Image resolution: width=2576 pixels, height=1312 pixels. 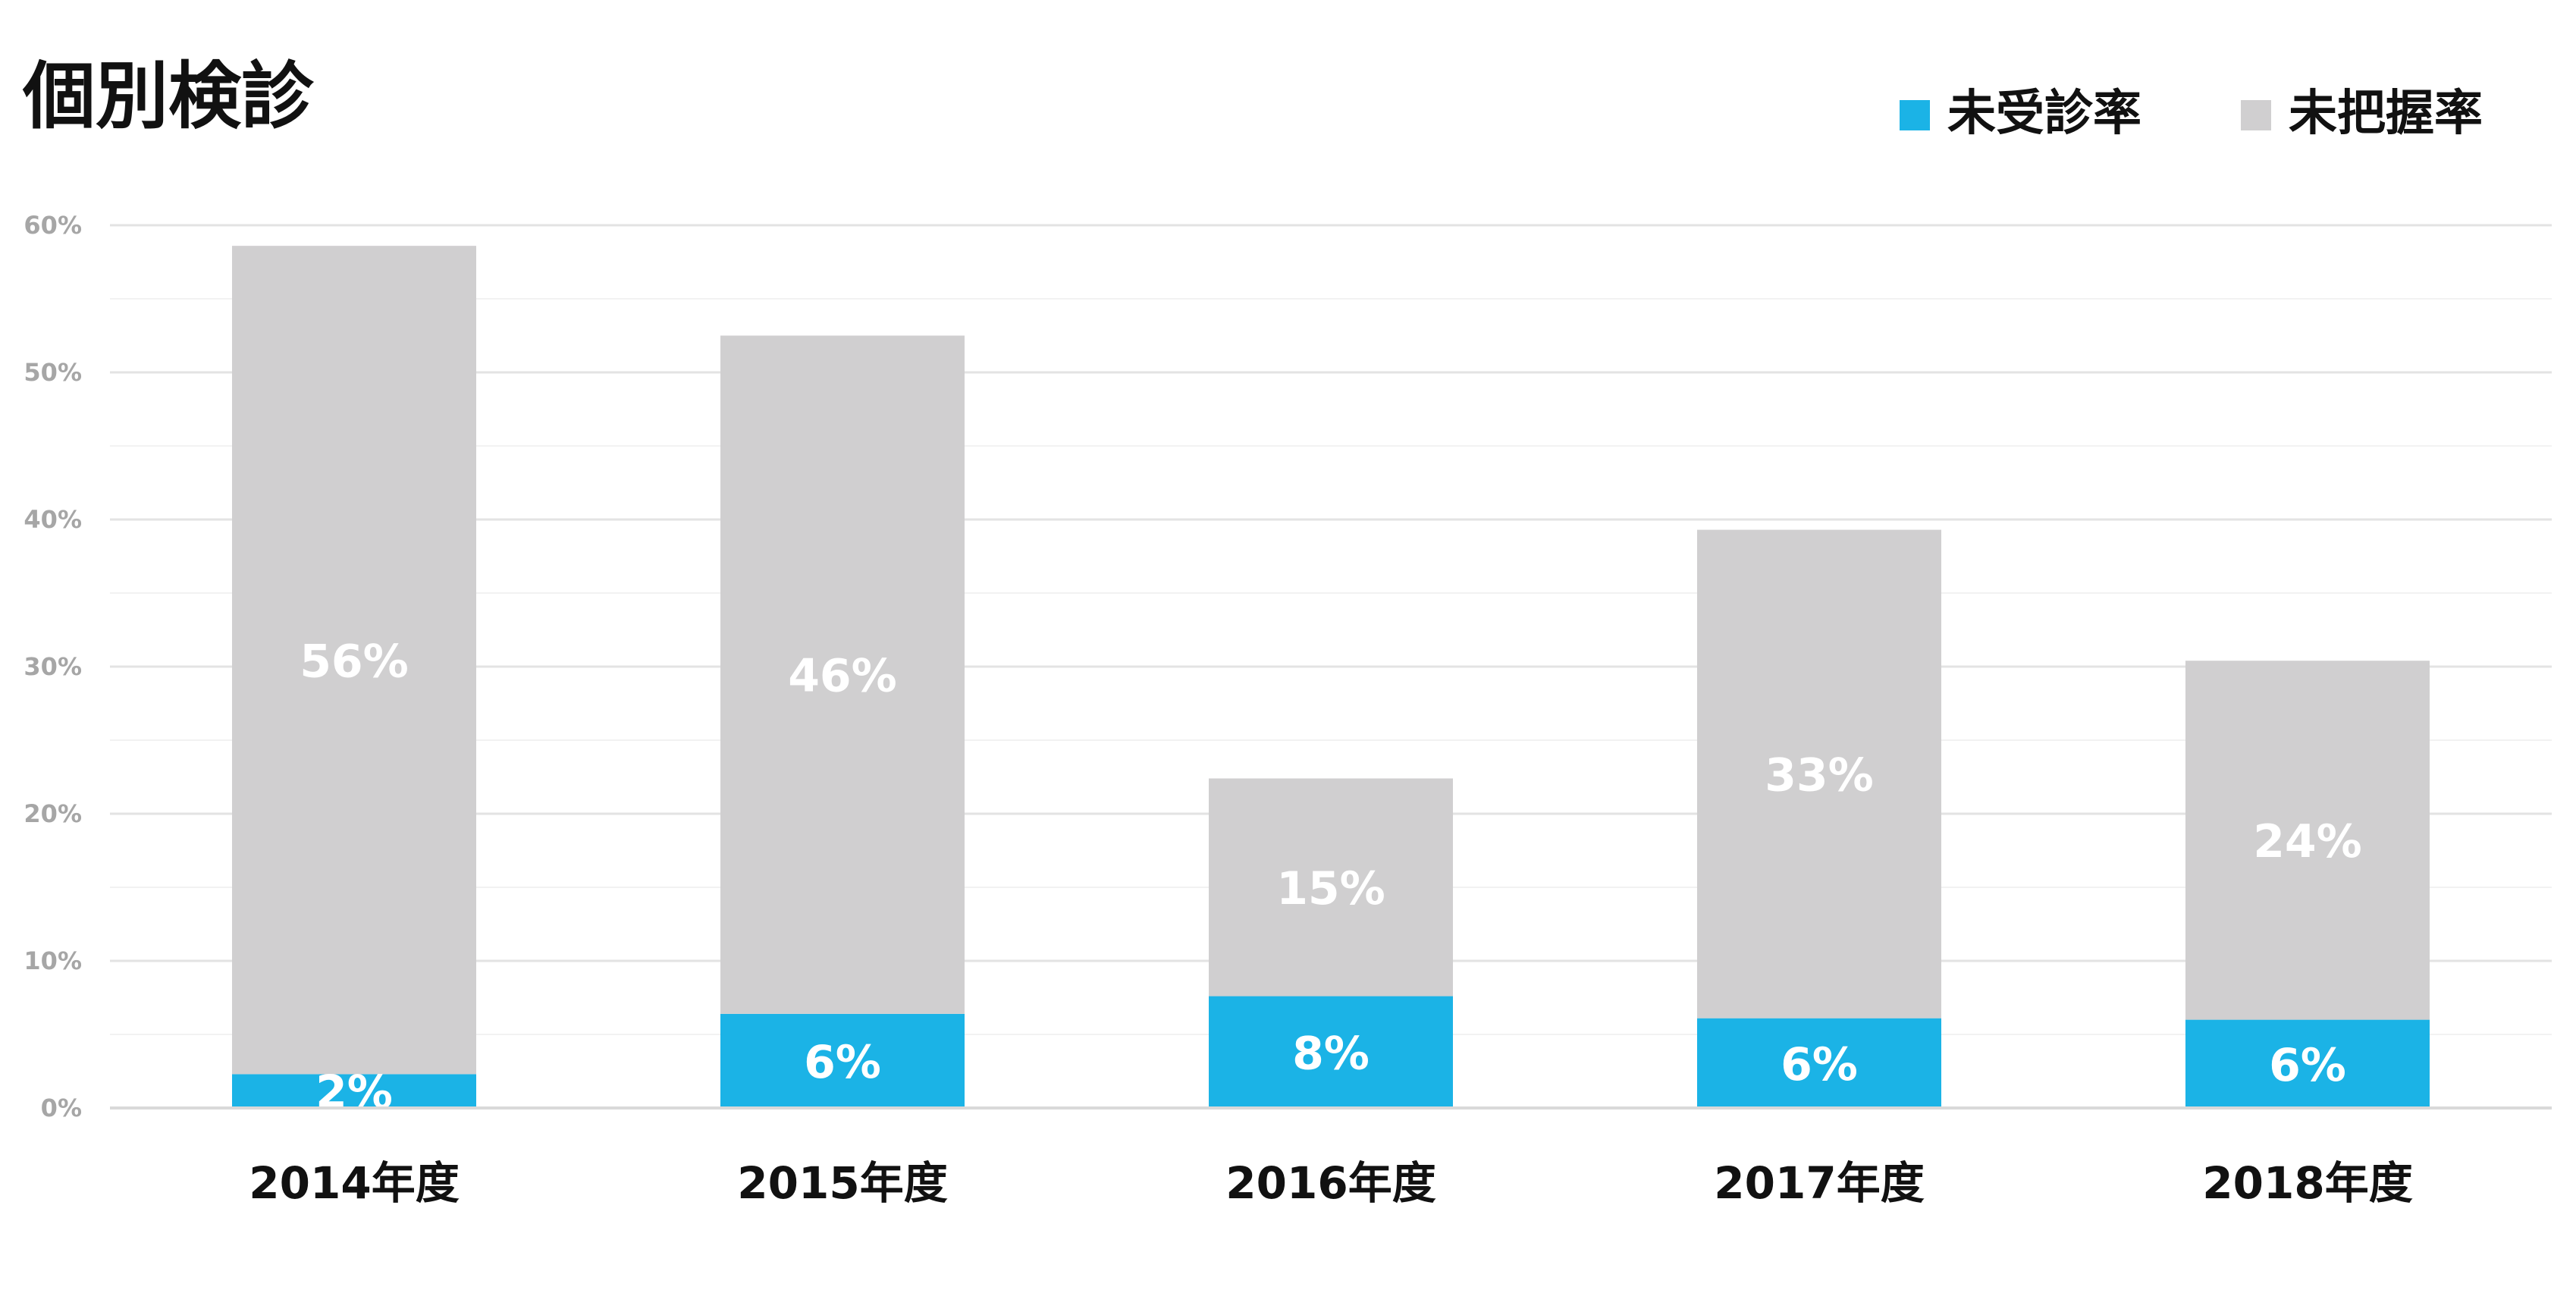 I want to click on legend-label-unknown: 未把握率, so click(x=2386, y=114).